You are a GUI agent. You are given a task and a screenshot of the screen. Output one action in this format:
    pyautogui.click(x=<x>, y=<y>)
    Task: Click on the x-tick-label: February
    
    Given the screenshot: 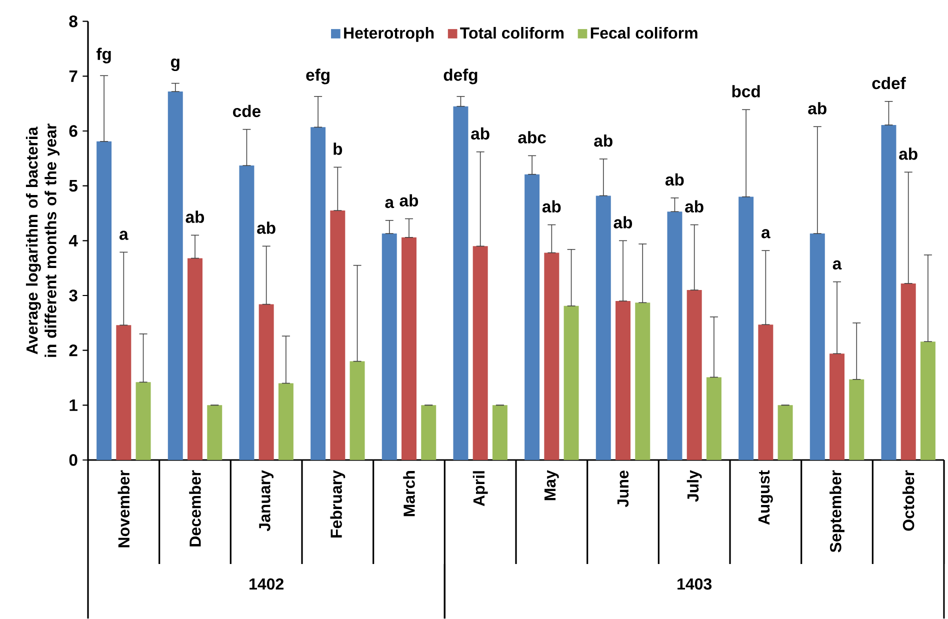 What is the action you would take?
    pyautogui.click(x=338, y=504)
    